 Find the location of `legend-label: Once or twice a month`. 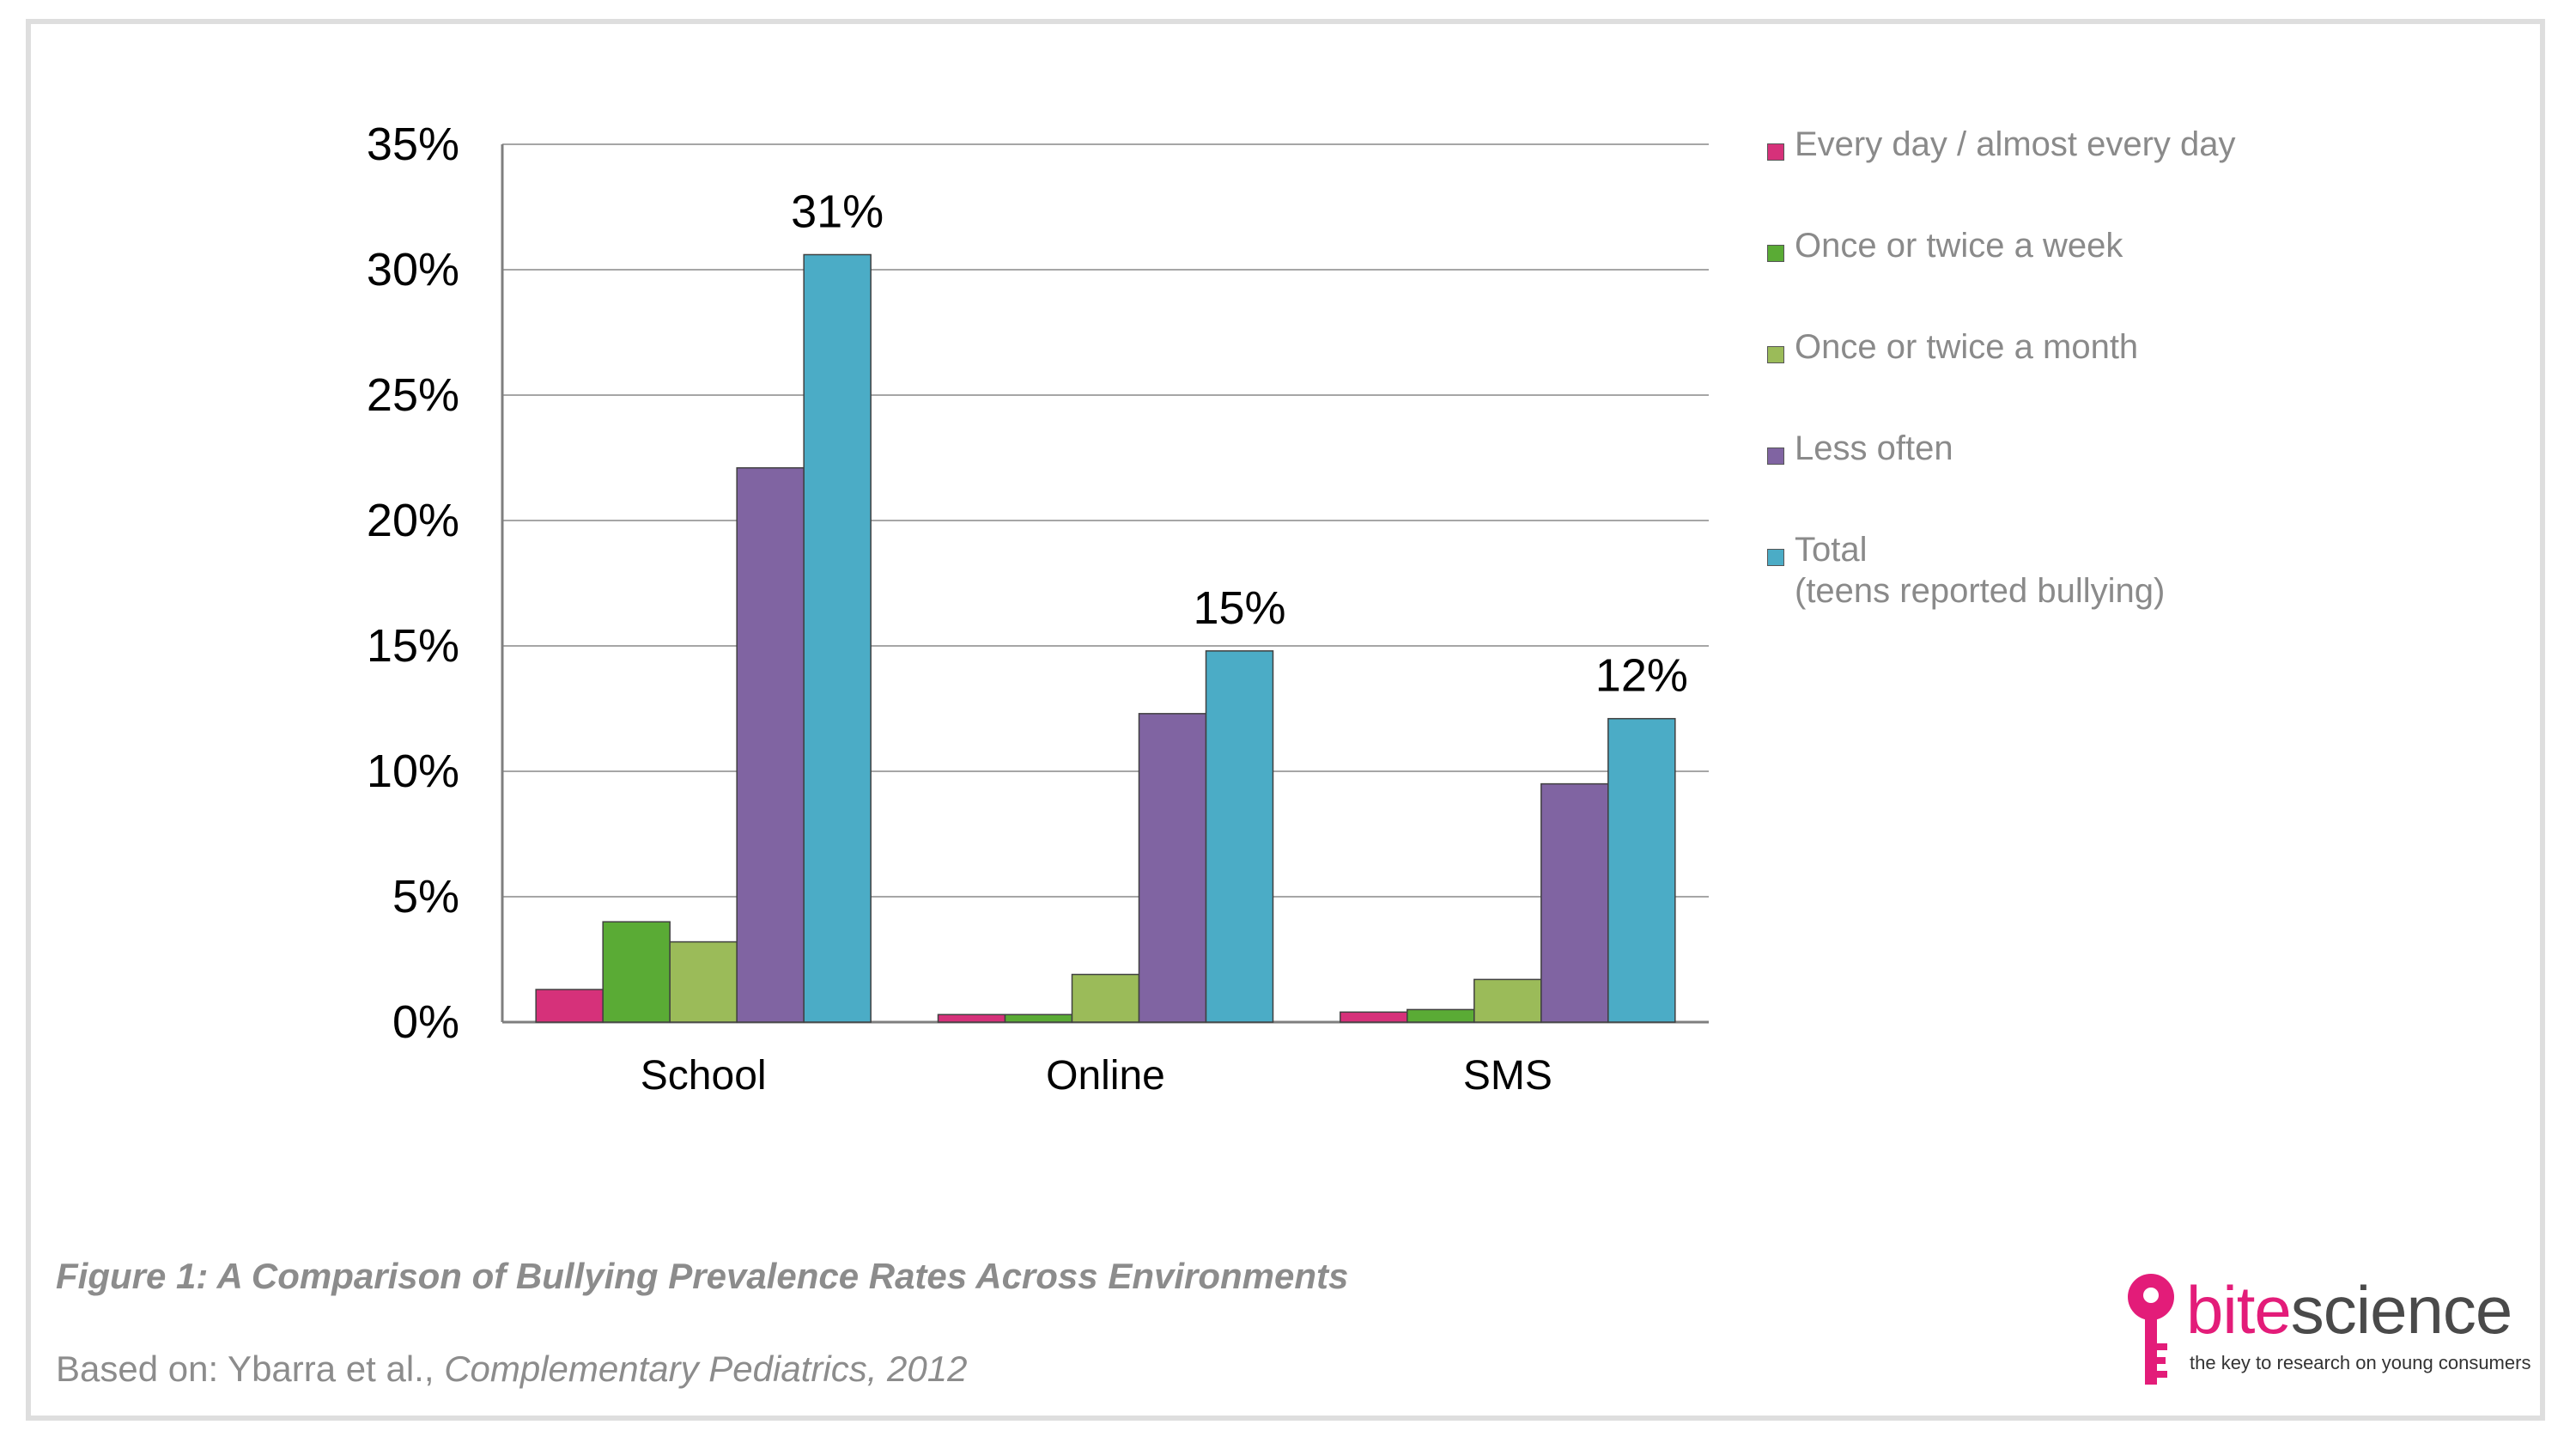

legend-label: Once or twice a month is located at coordinates (1967, 347).